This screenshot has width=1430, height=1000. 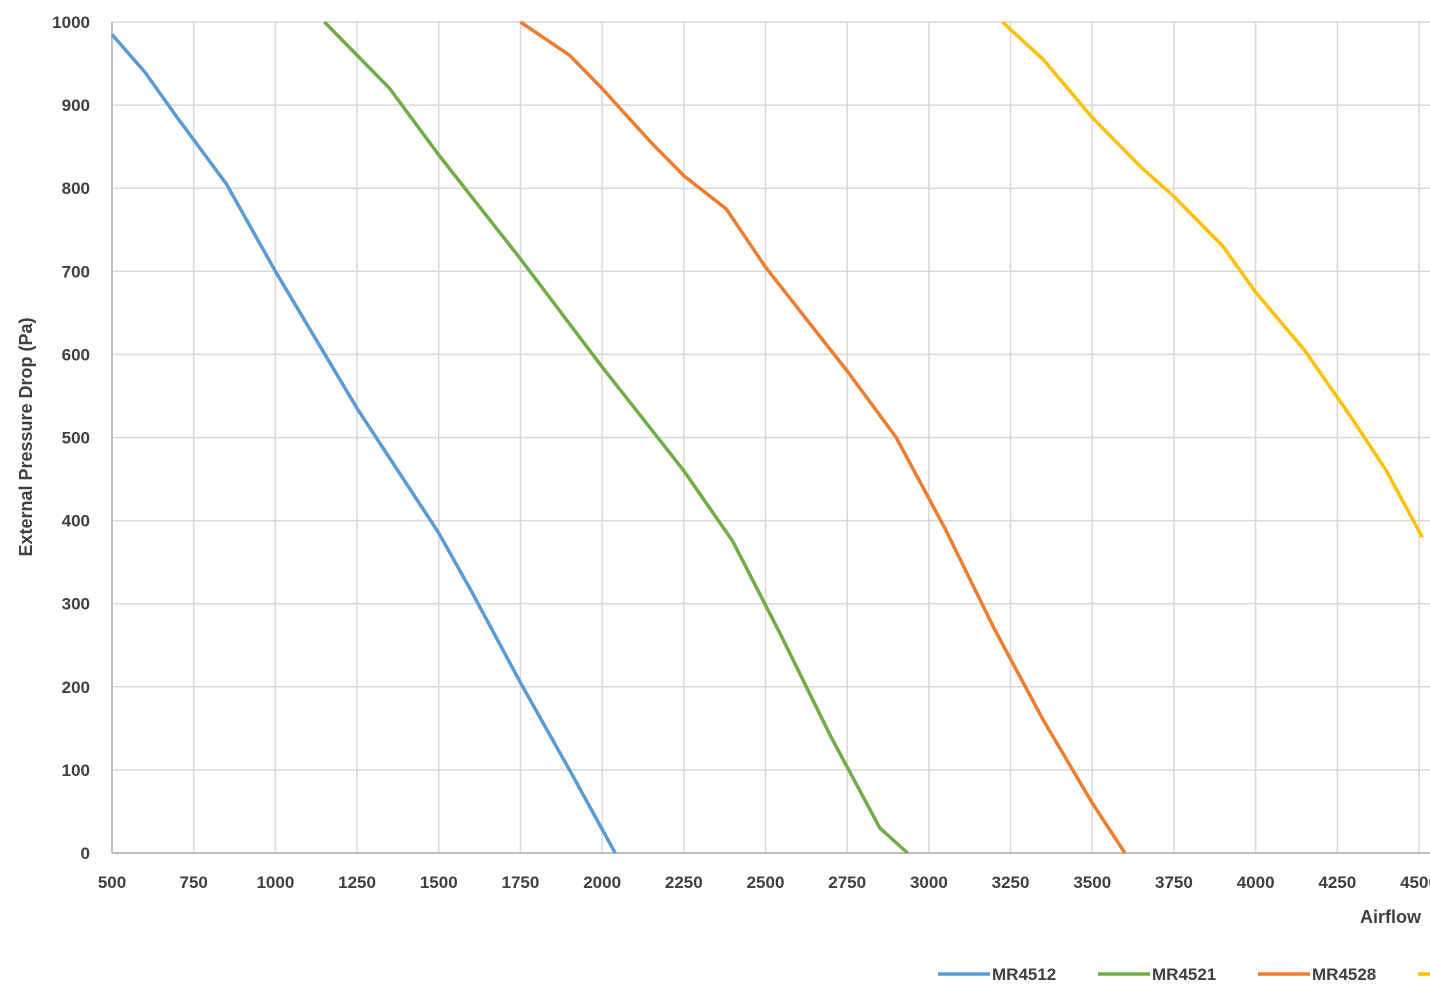 What do you see at coordinates (76, 770) in the screenshot?
I see `y-tick-label: 100` at bounding box center [76, 770].